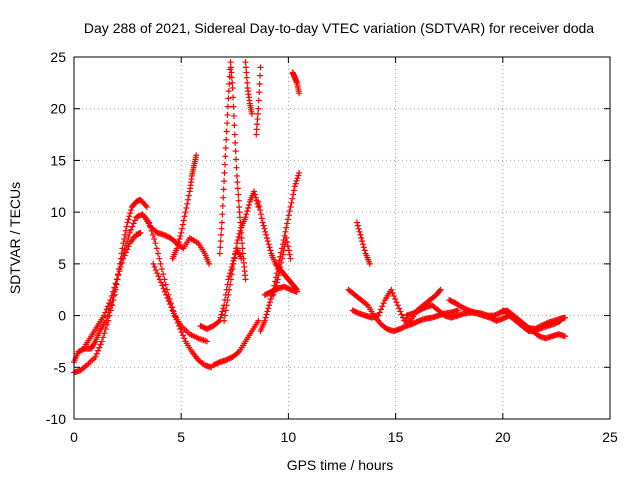 The width and height of the screenshot is (640, 480). Describe the element at coordinates (74, 437) in the screenshot. I see `x-tick-label: 0` at that location.